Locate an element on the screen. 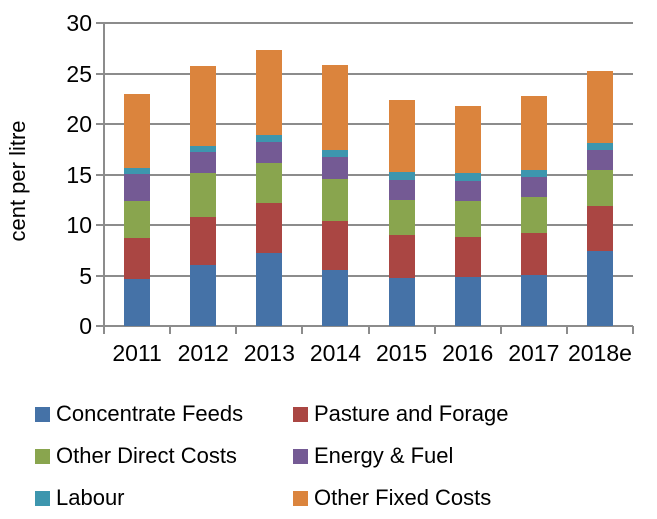 The height and width of the screenshot is (519, 657). bar-2012 is located at coordinates (203, 196).